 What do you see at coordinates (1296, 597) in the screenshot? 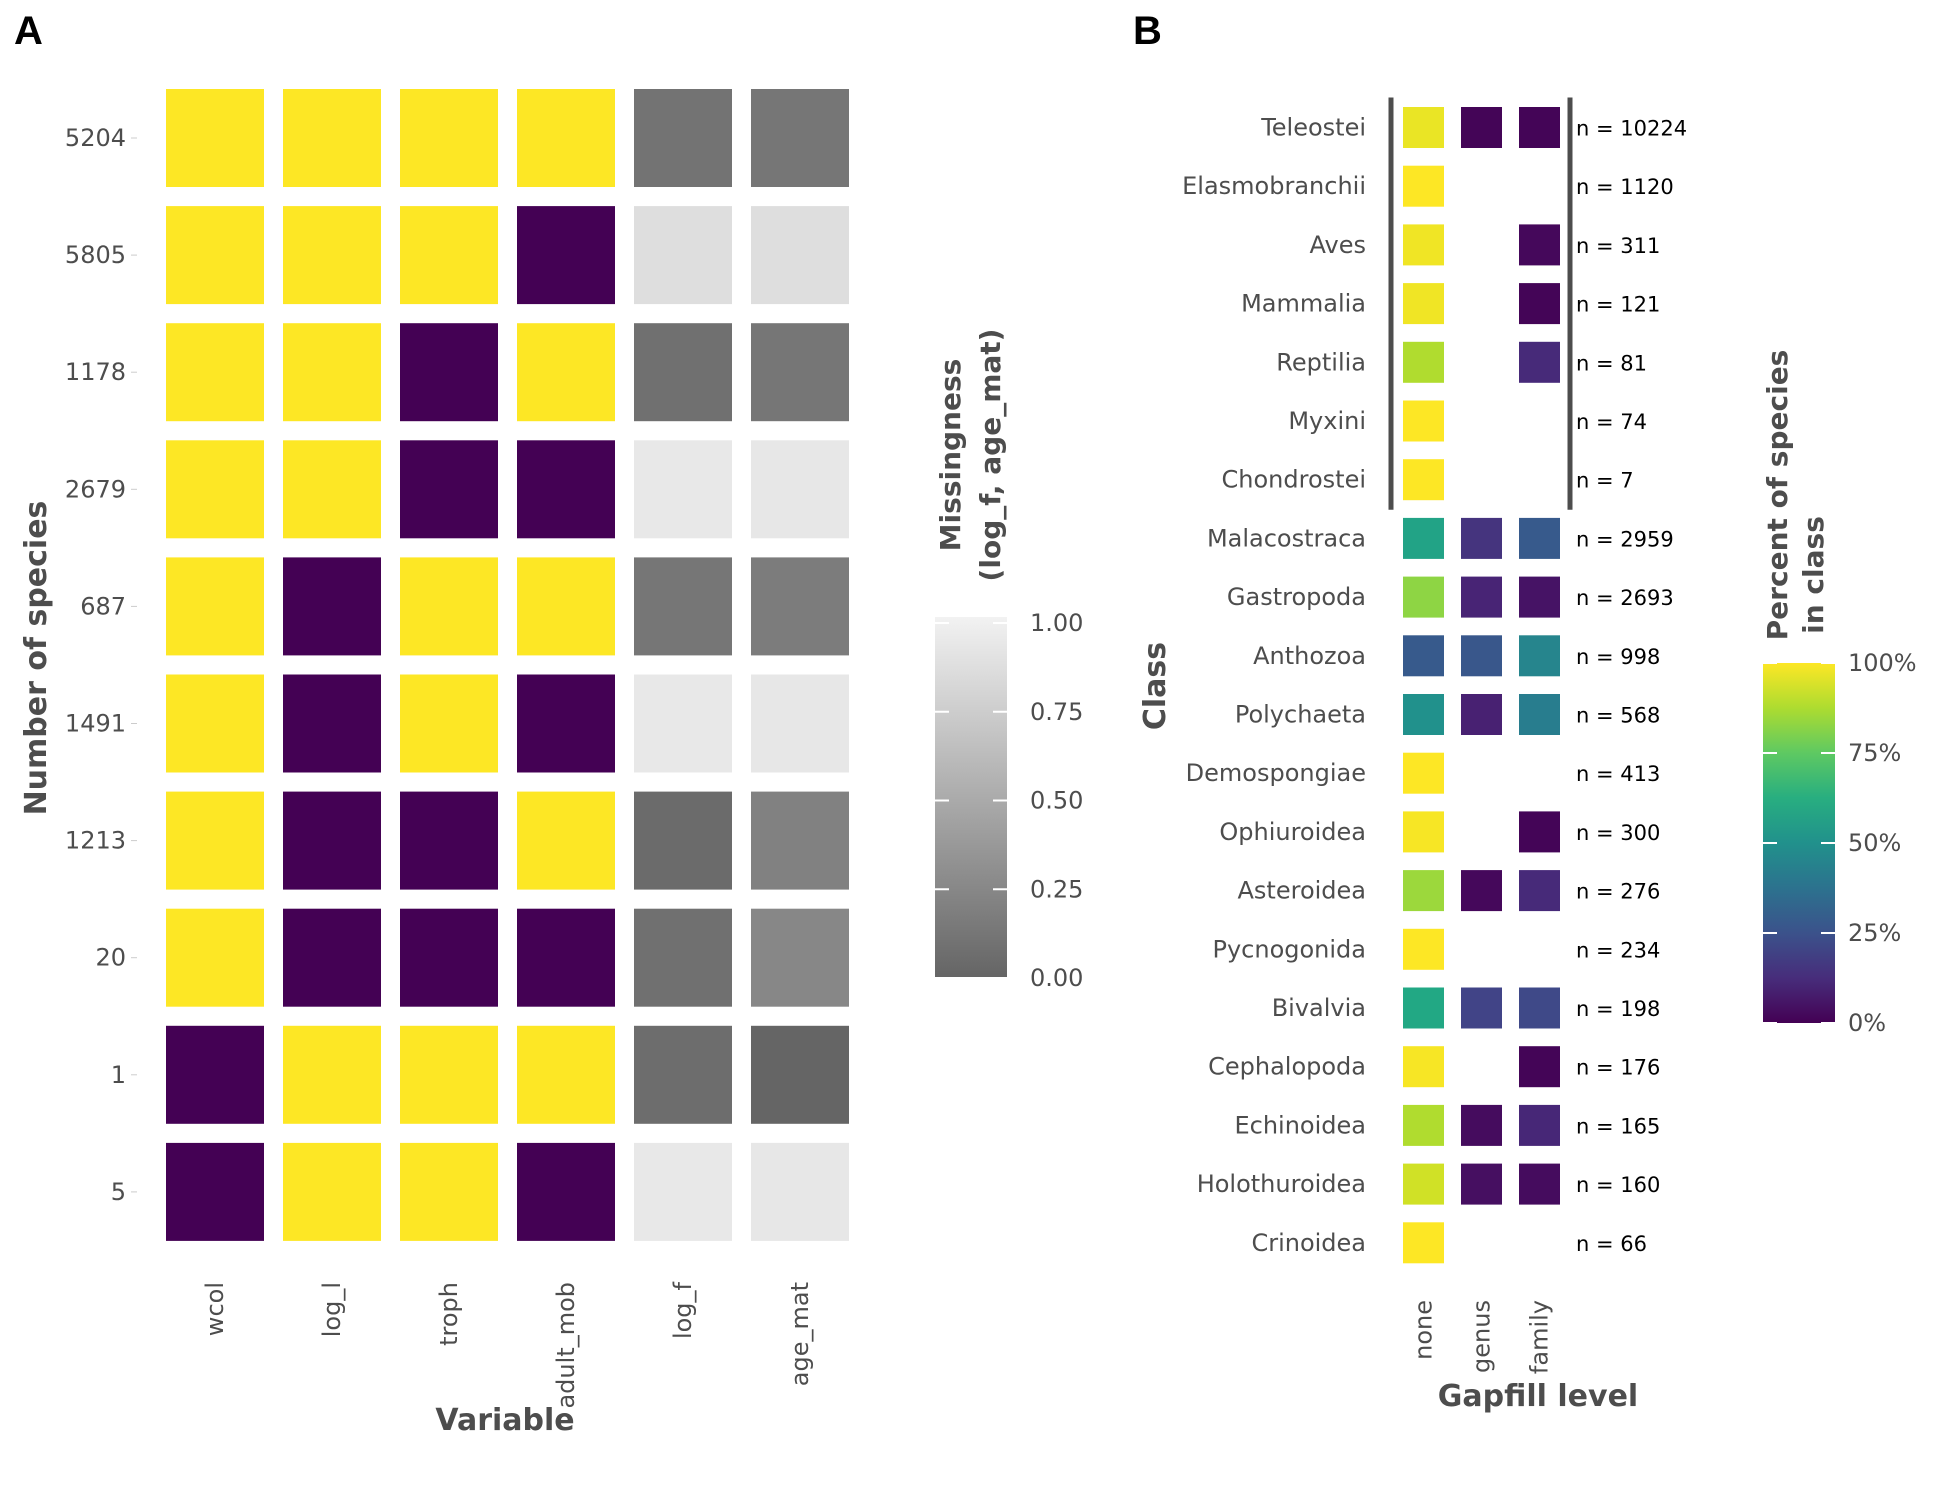
I see `class-label: Gastropoda` at bounding box center [1296, 597].